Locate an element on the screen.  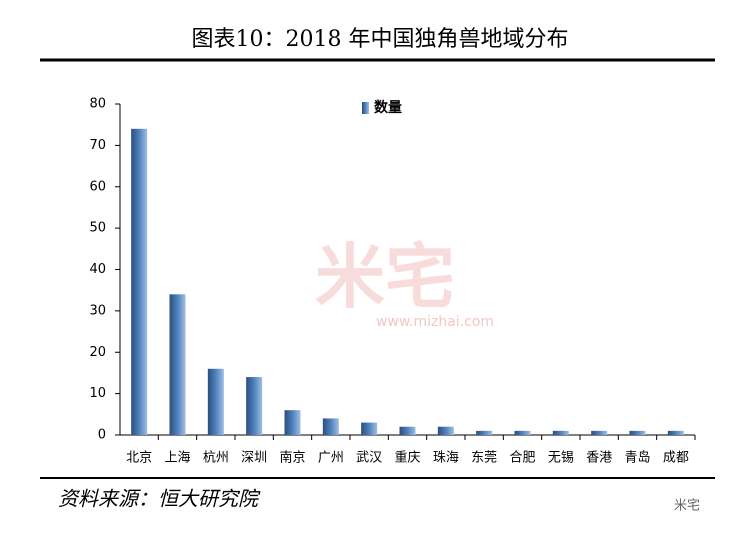
watermark: 米宅 is located at coordinates (385, 277).